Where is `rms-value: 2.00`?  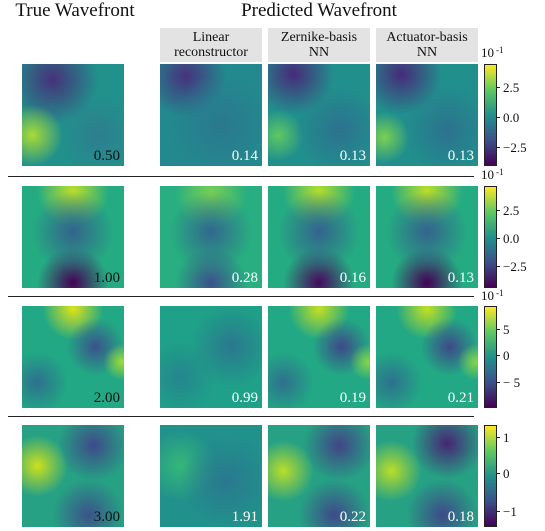 rms-value: 2.00 is located at coordinates (106, 398).